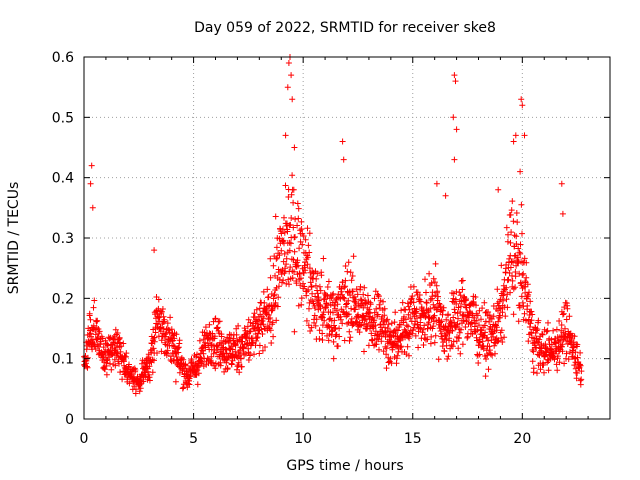 The height and width of the screenshot is (480, 640). I want to click on y-tick-label: 0.1, so click(63, 360).